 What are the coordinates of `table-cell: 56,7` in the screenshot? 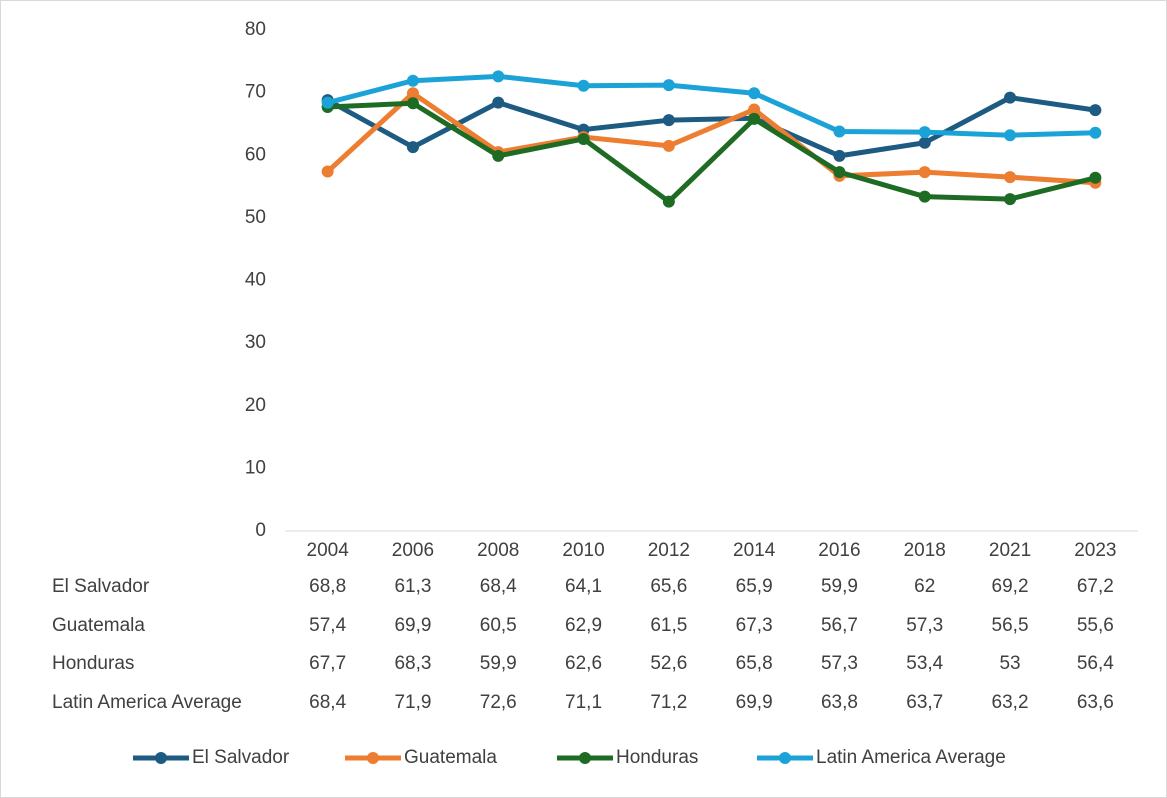 It's located at (839, 625).